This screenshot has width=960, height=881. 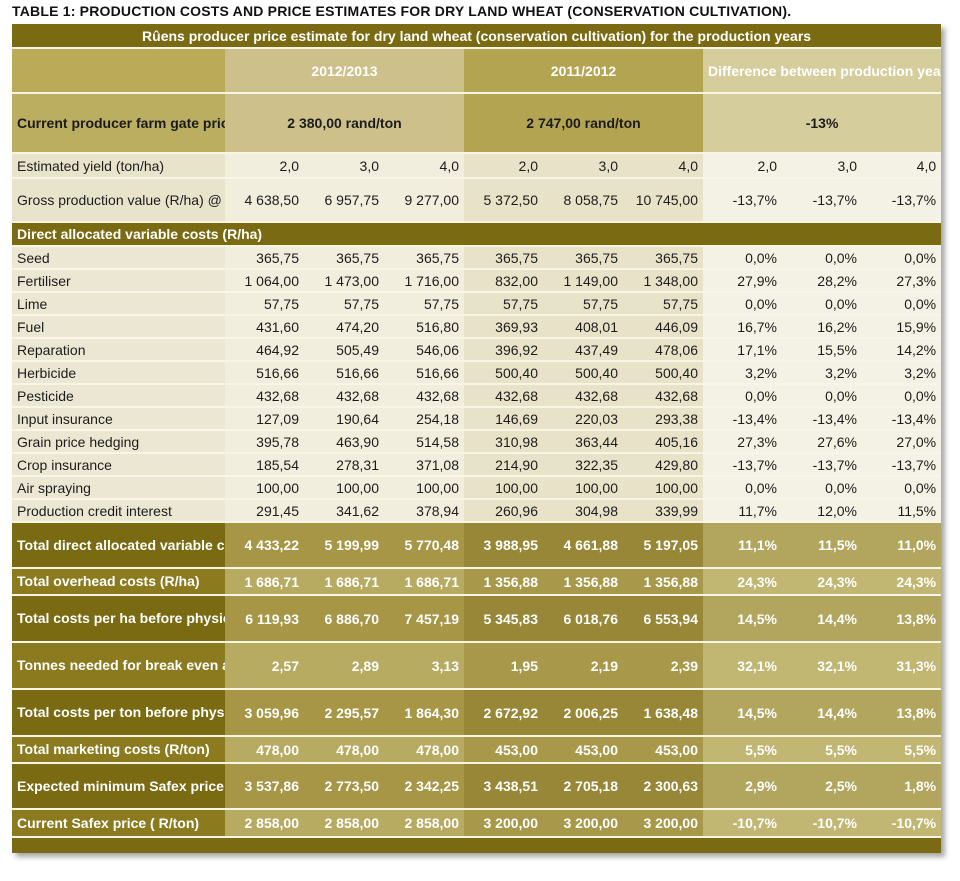 What do you see at coordinates (583, 619) in the screenshot?
I see `cell-value: 6 018,76` at bounding box center [583, 619].